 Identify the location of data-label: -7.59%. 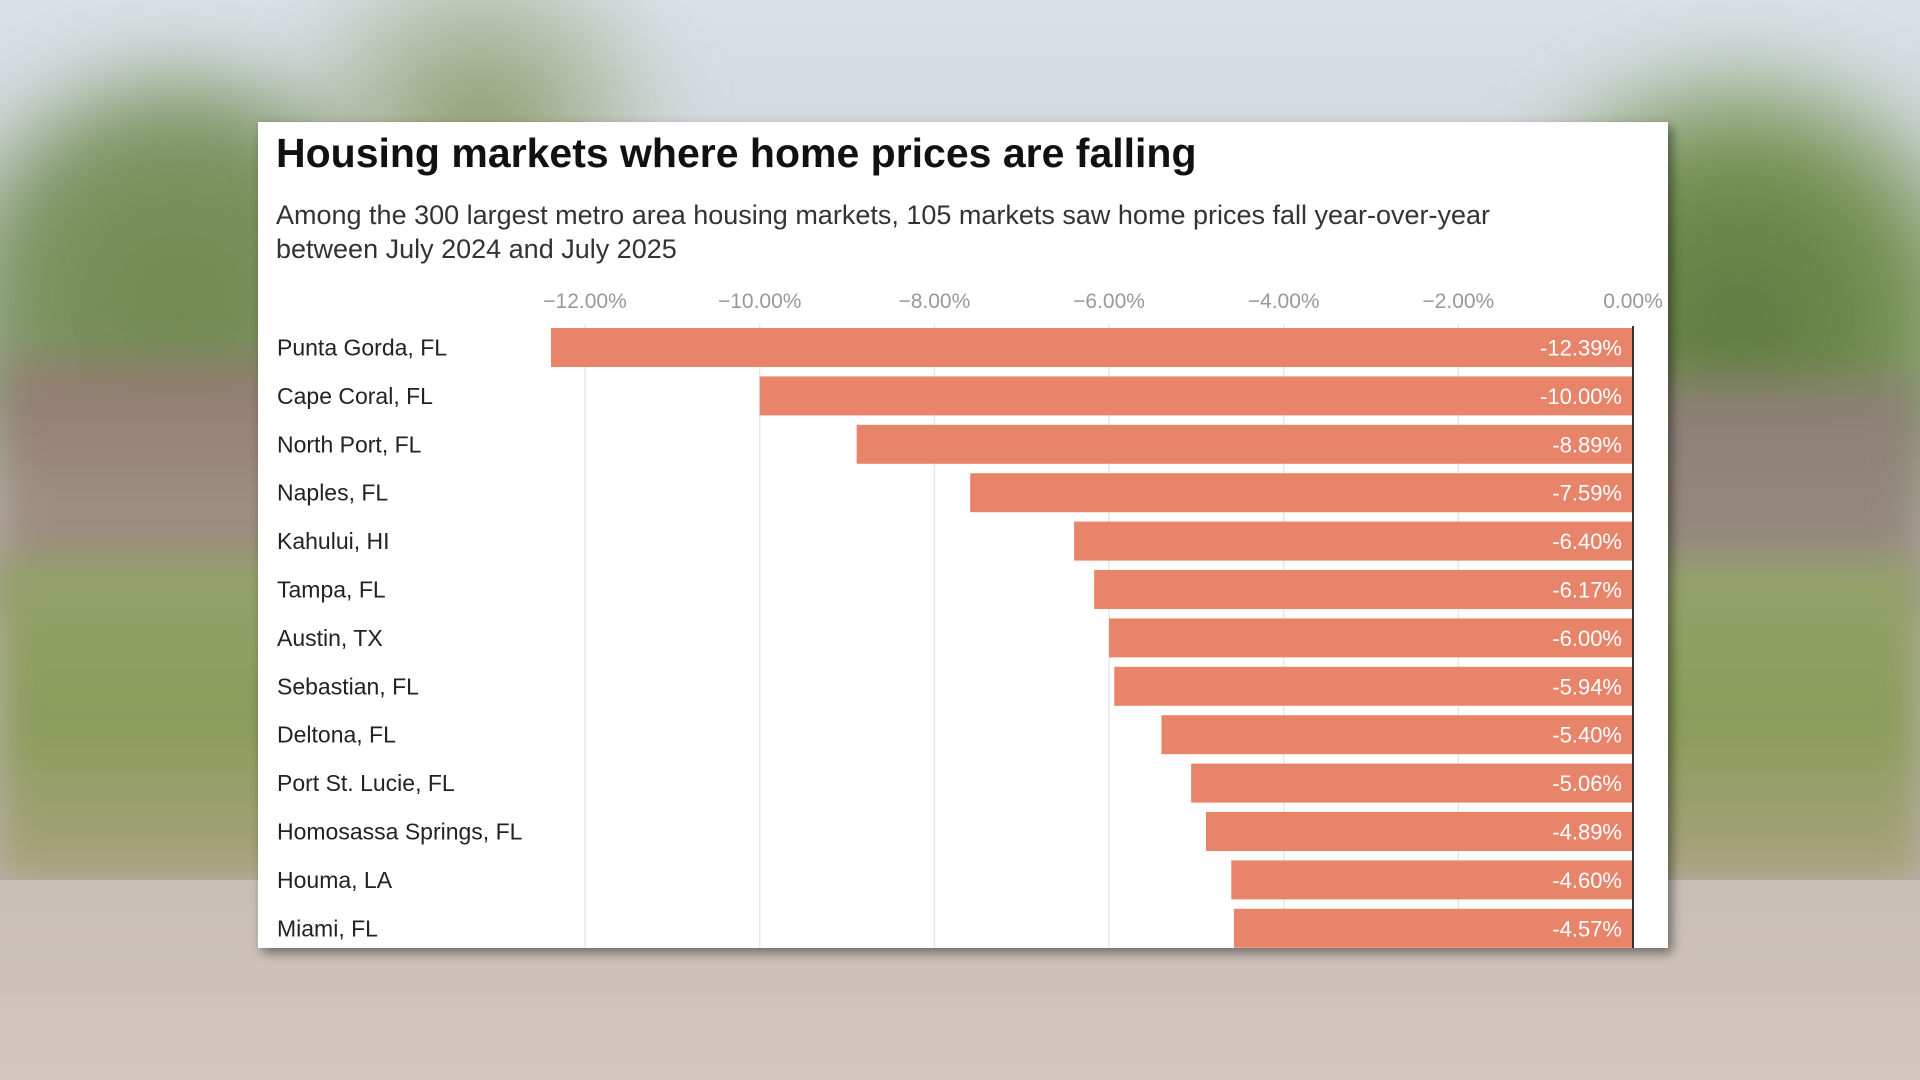
(1587, 493).